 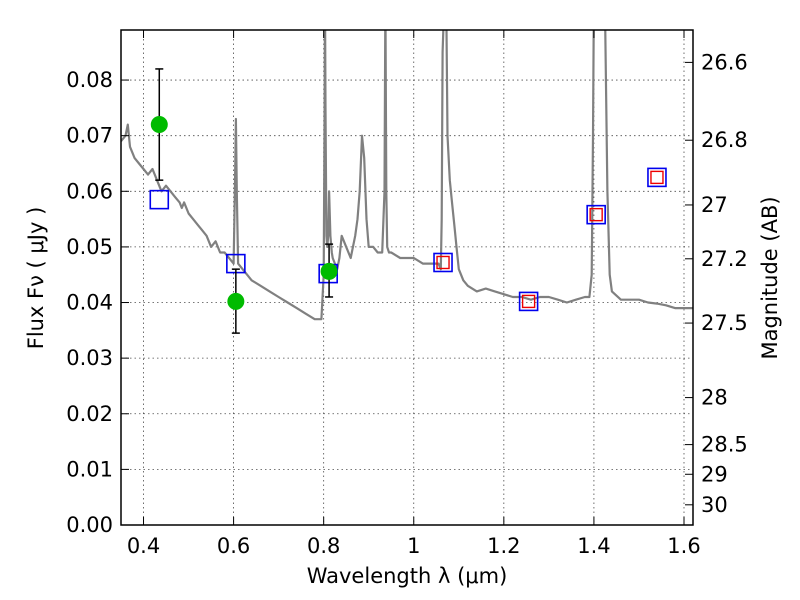 I want to click on x-tick-label: 1, so click(x=413, y=546).